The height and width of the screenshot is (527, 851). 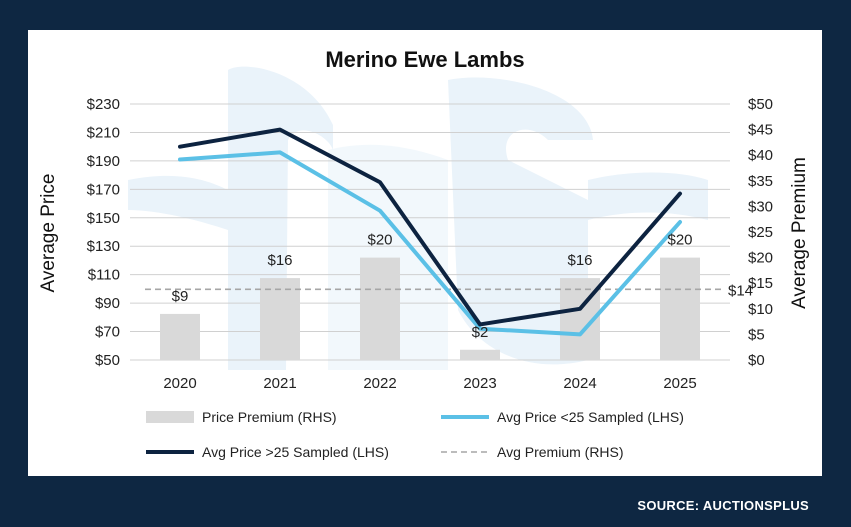 What do you see at coordinates (424, 59) in the screenshot?
I see `chart-title: Merino Ewe Lambs` at bounding box center [424, 59].